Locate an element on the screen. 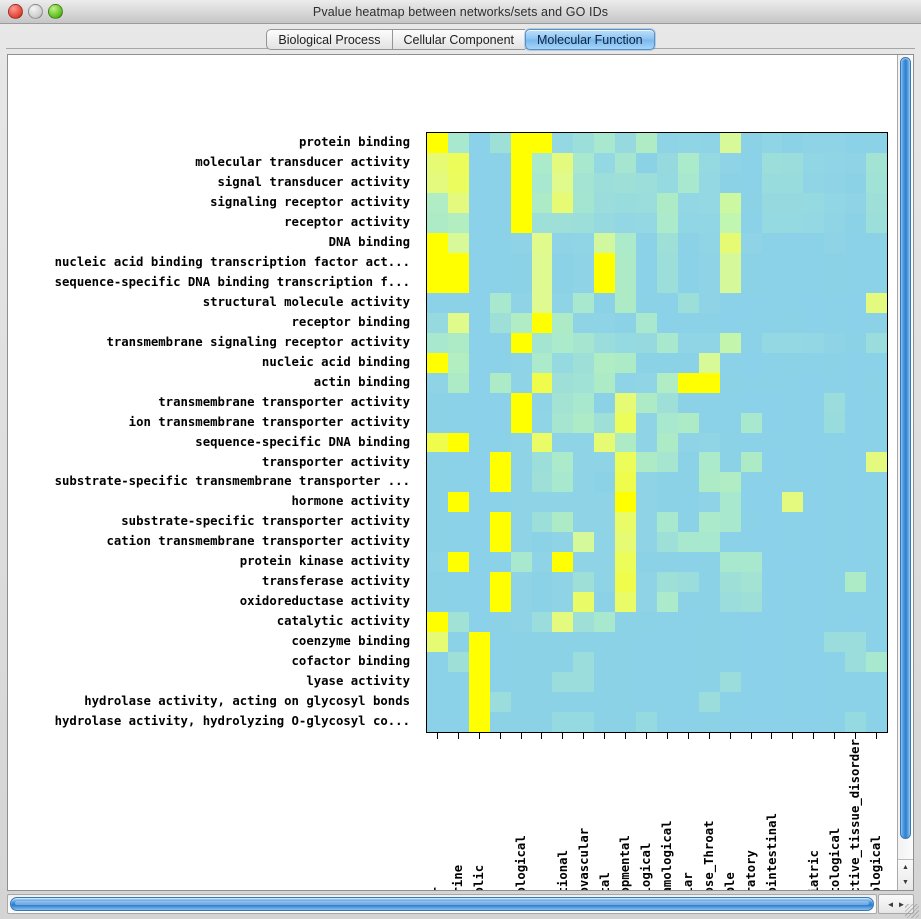 The height and width of the screenshot is (919, 921). scroll-left-icon: ◄ is located at coordinates (890, 904).